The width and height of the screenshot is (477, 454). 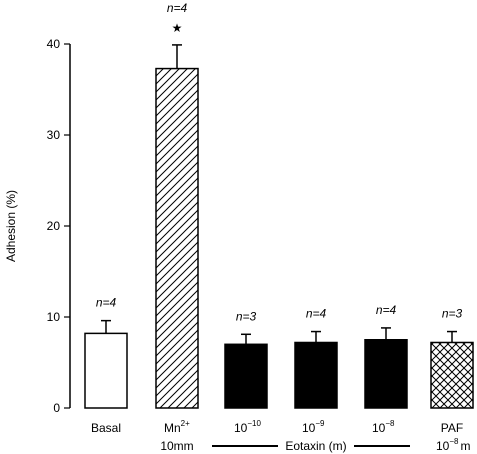 I want to click on paf-sup: −8, so click(x=454, y=441).